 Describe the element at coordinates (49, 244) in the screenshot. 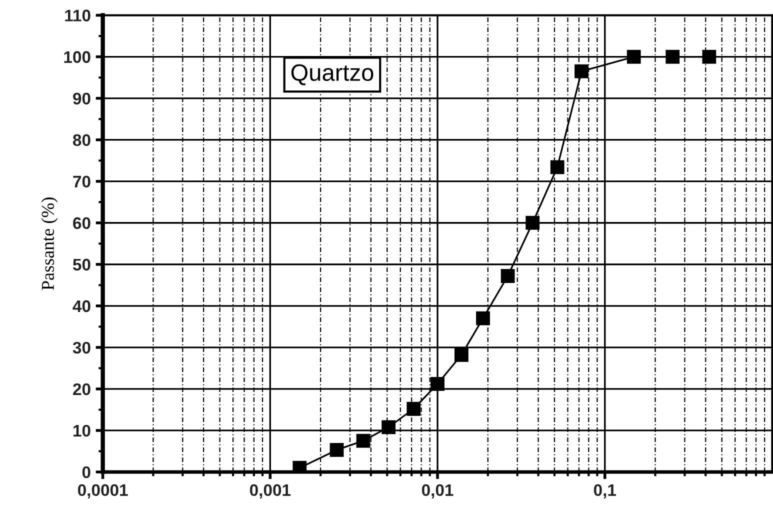

I see `y-axis-title: Passante (%)` at that location.